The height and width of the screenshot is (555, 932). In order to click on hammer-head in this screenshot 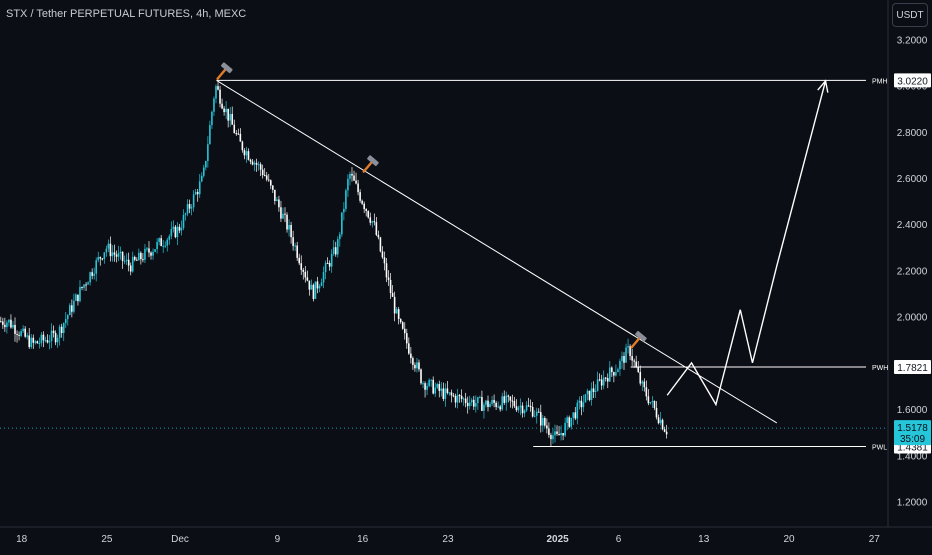, I will do `click(641, 336)`.